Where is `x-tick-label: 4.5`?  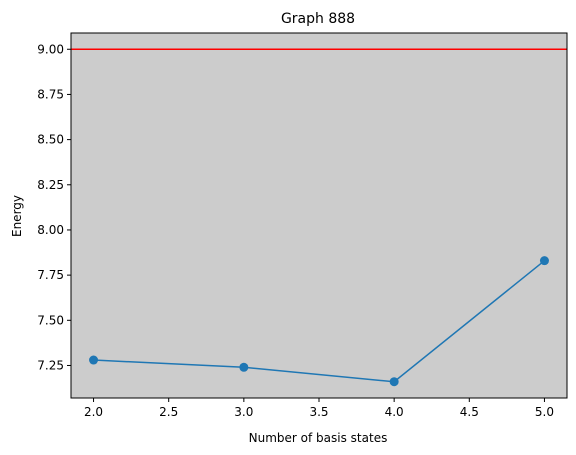 x-tick-label: 4.5 is located at coordinates (469, 412).